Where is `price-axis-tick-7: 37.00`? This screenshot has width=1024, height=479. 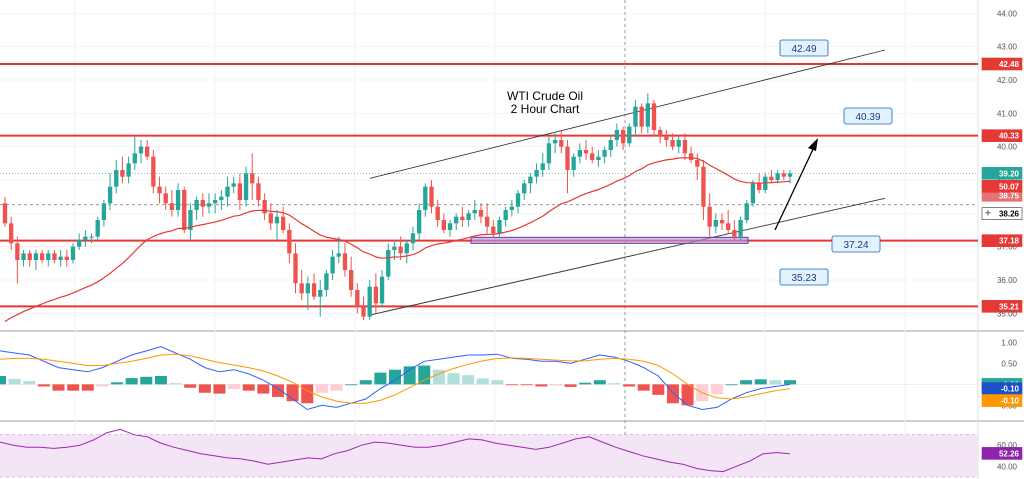 price-axis-tick-7: 37.00 is located at coordinates (1007, 247).